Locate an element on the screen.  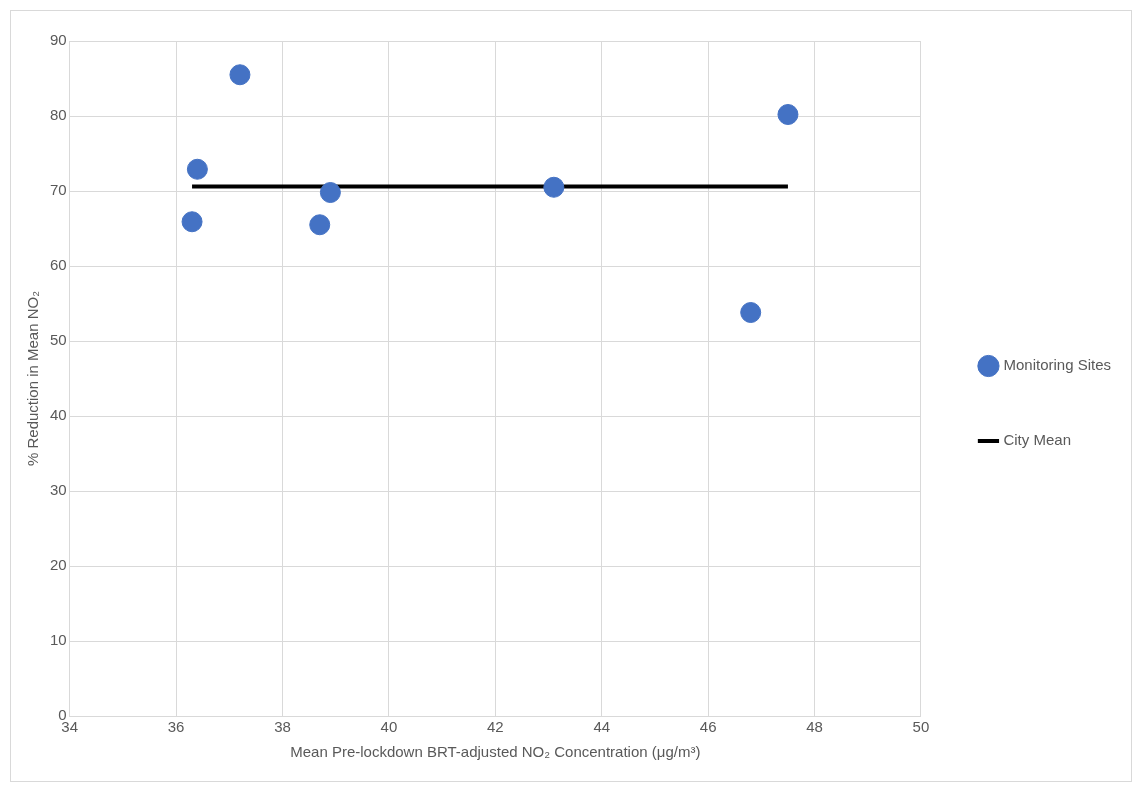
x-tick-label: 40 is located at coordinates (389, 727).